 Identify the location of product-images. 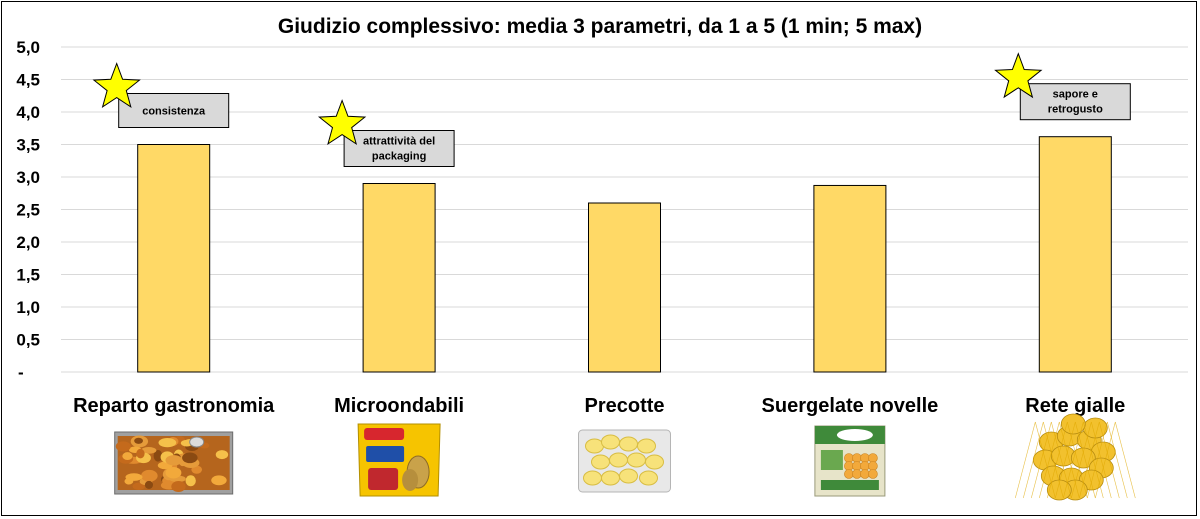
(625, 457).